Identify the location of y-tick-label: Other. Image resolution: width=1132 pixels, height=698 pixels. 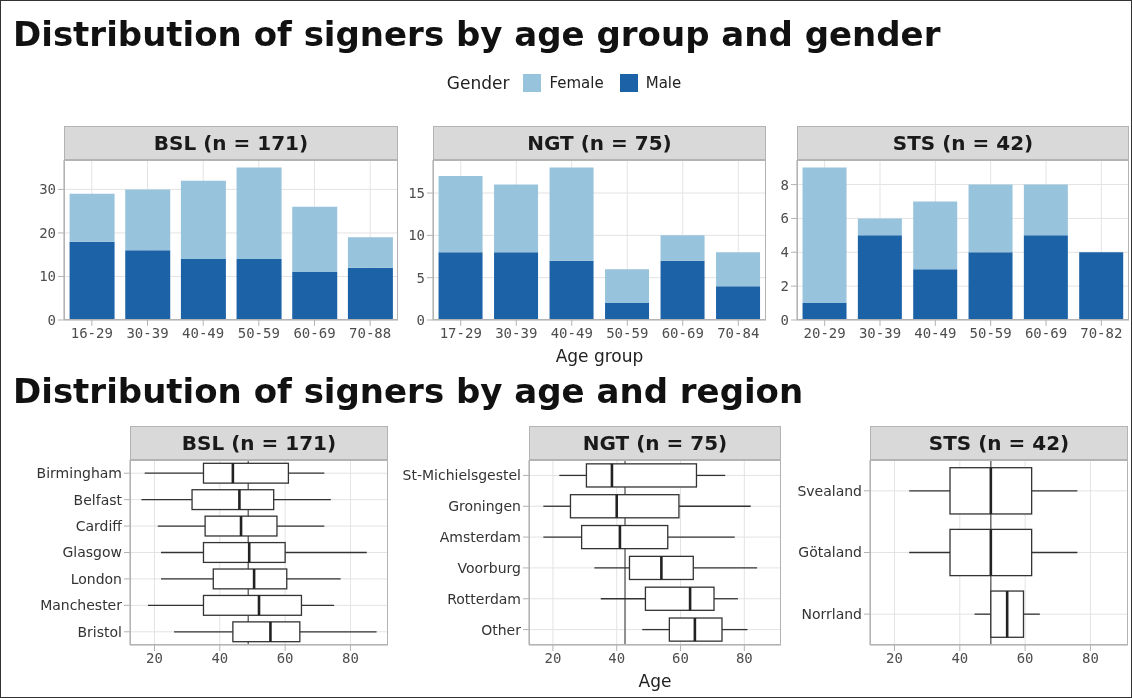
(501, 629).